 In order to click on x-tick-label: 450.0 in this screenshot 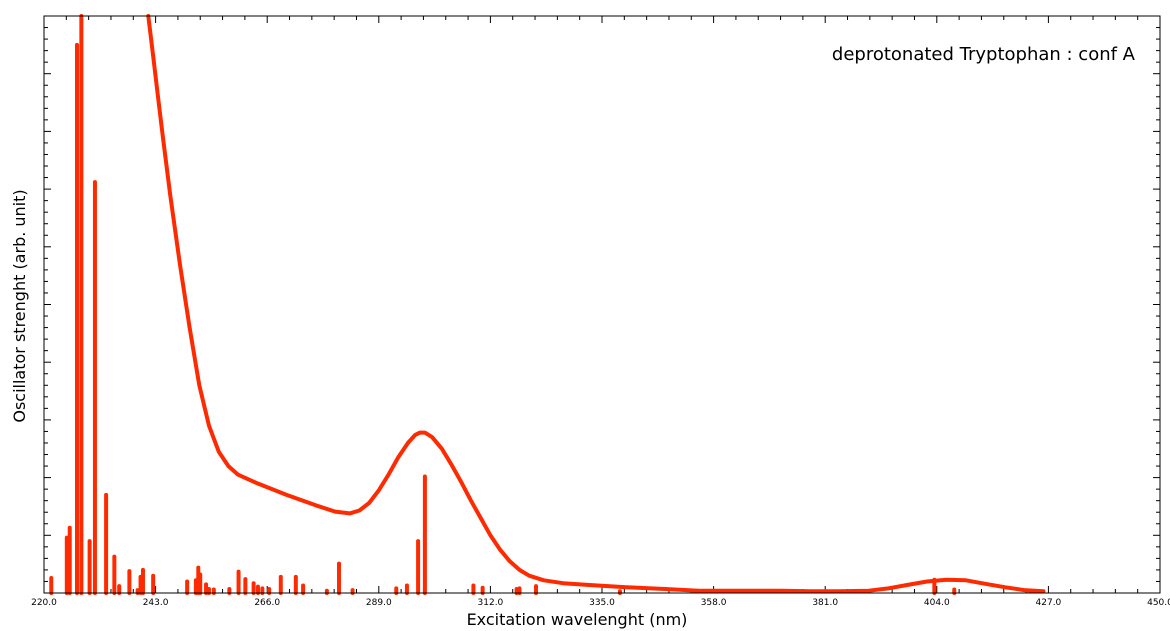, I will do `click(1158, 603)`.